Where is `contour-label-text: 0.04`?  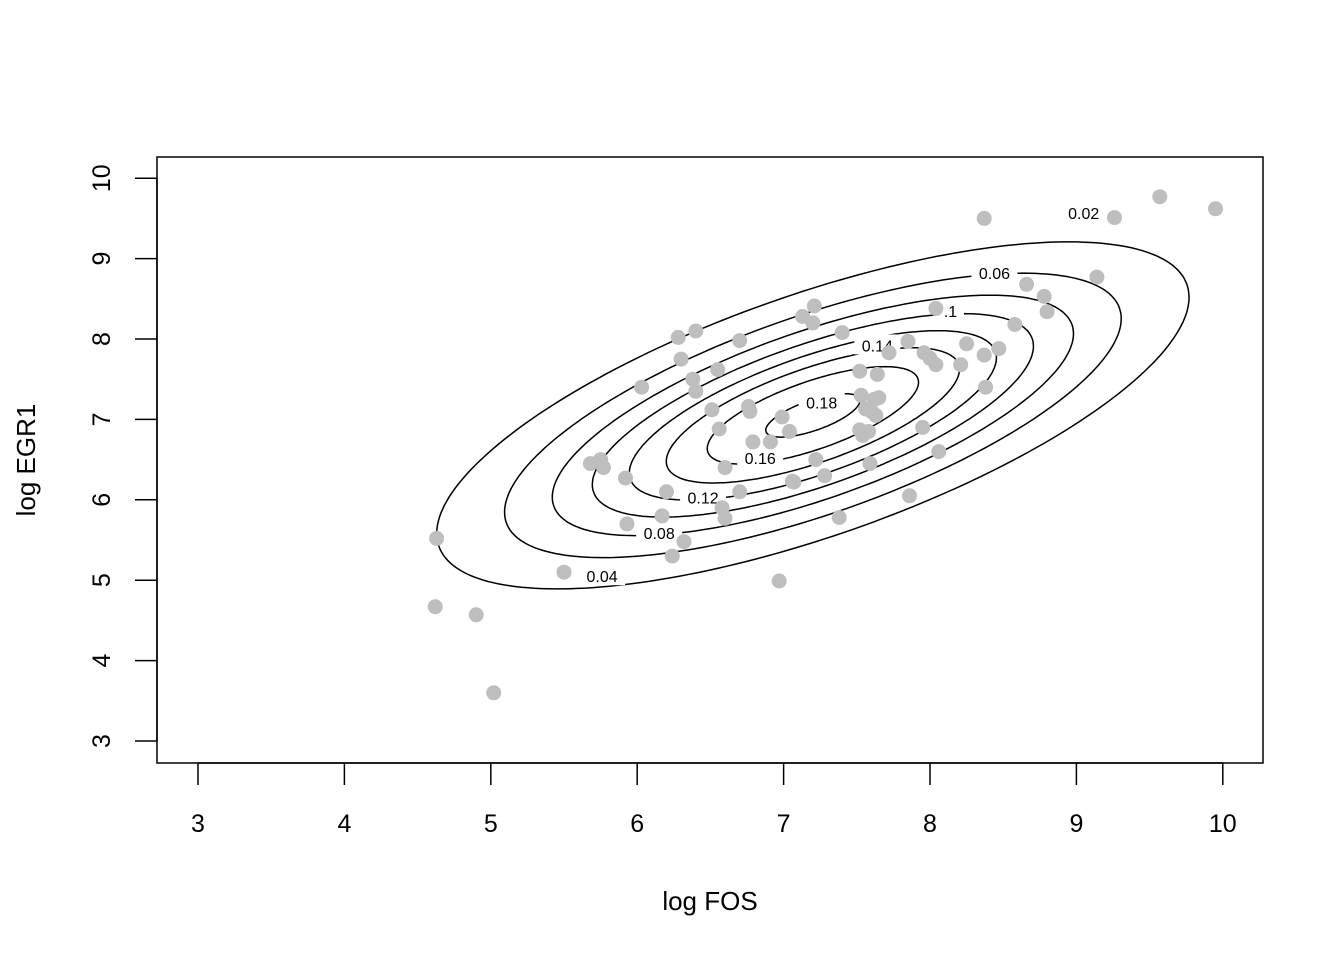 contour-label-text: 0.04 is located at coordinates (601, 577).